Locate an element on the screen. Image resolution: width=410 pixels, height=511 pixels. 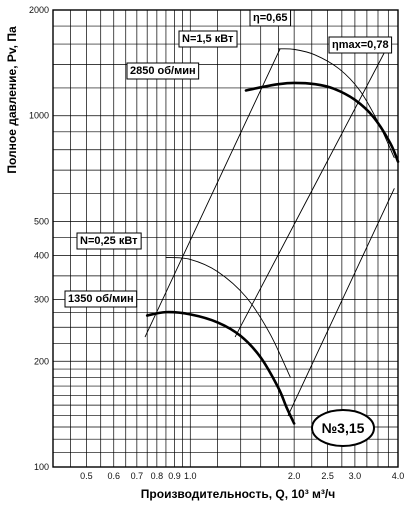
annotation-label: 2850 об/мин is located at coordinates (163, 71).